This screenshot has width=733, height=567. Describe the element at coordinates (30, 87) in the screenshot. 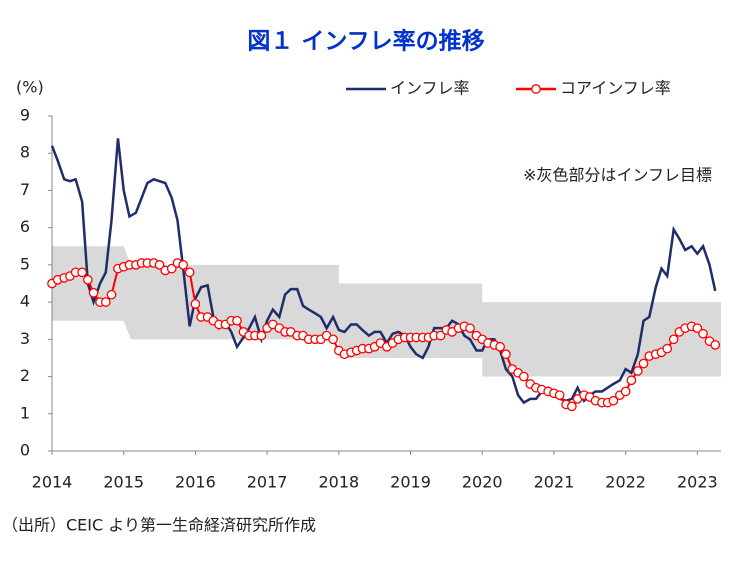

I see `y-axis-label: (%)` at that location.